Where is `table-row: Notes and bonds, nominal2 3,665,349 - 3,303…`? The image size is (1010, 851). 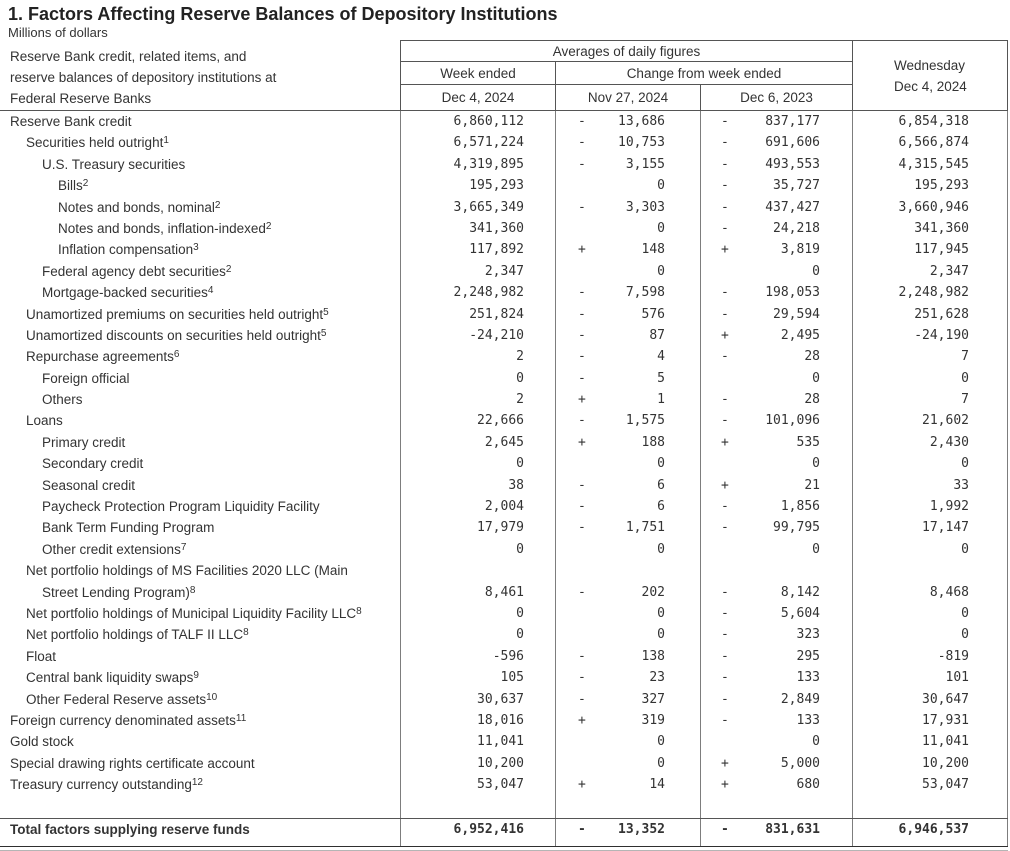
table-row: Notes and bonds, nominal2 3,665,349 - 3,303… is located at coordinates (504, 207).